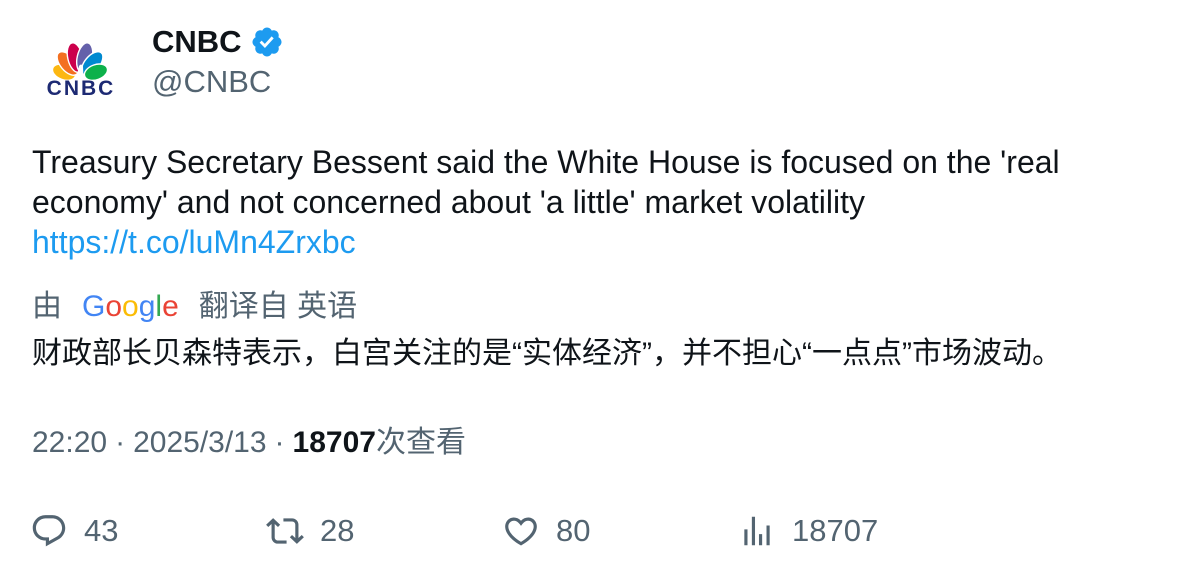 The width and height of the screenshot is (1196, 578). I want to click on reply-count: 43, so click(101, 530).